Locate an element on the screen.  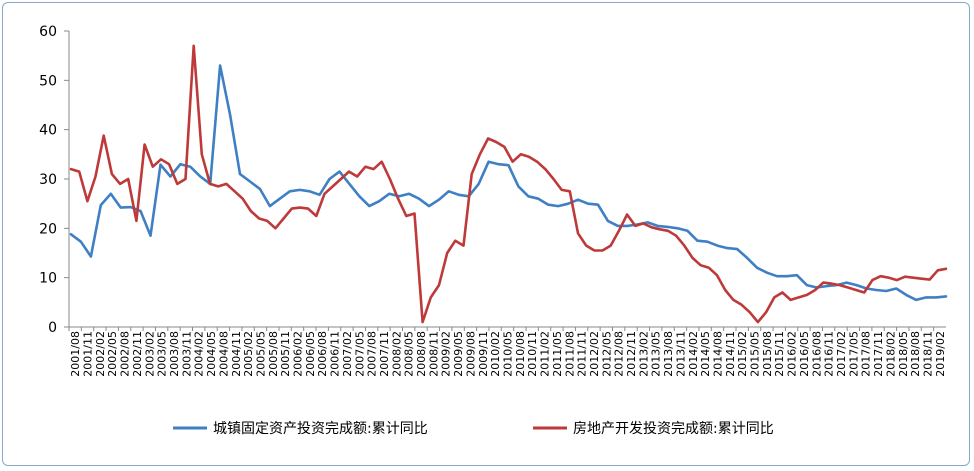
x-tick-label: 2005/11 is located at coordinates (285, 354).